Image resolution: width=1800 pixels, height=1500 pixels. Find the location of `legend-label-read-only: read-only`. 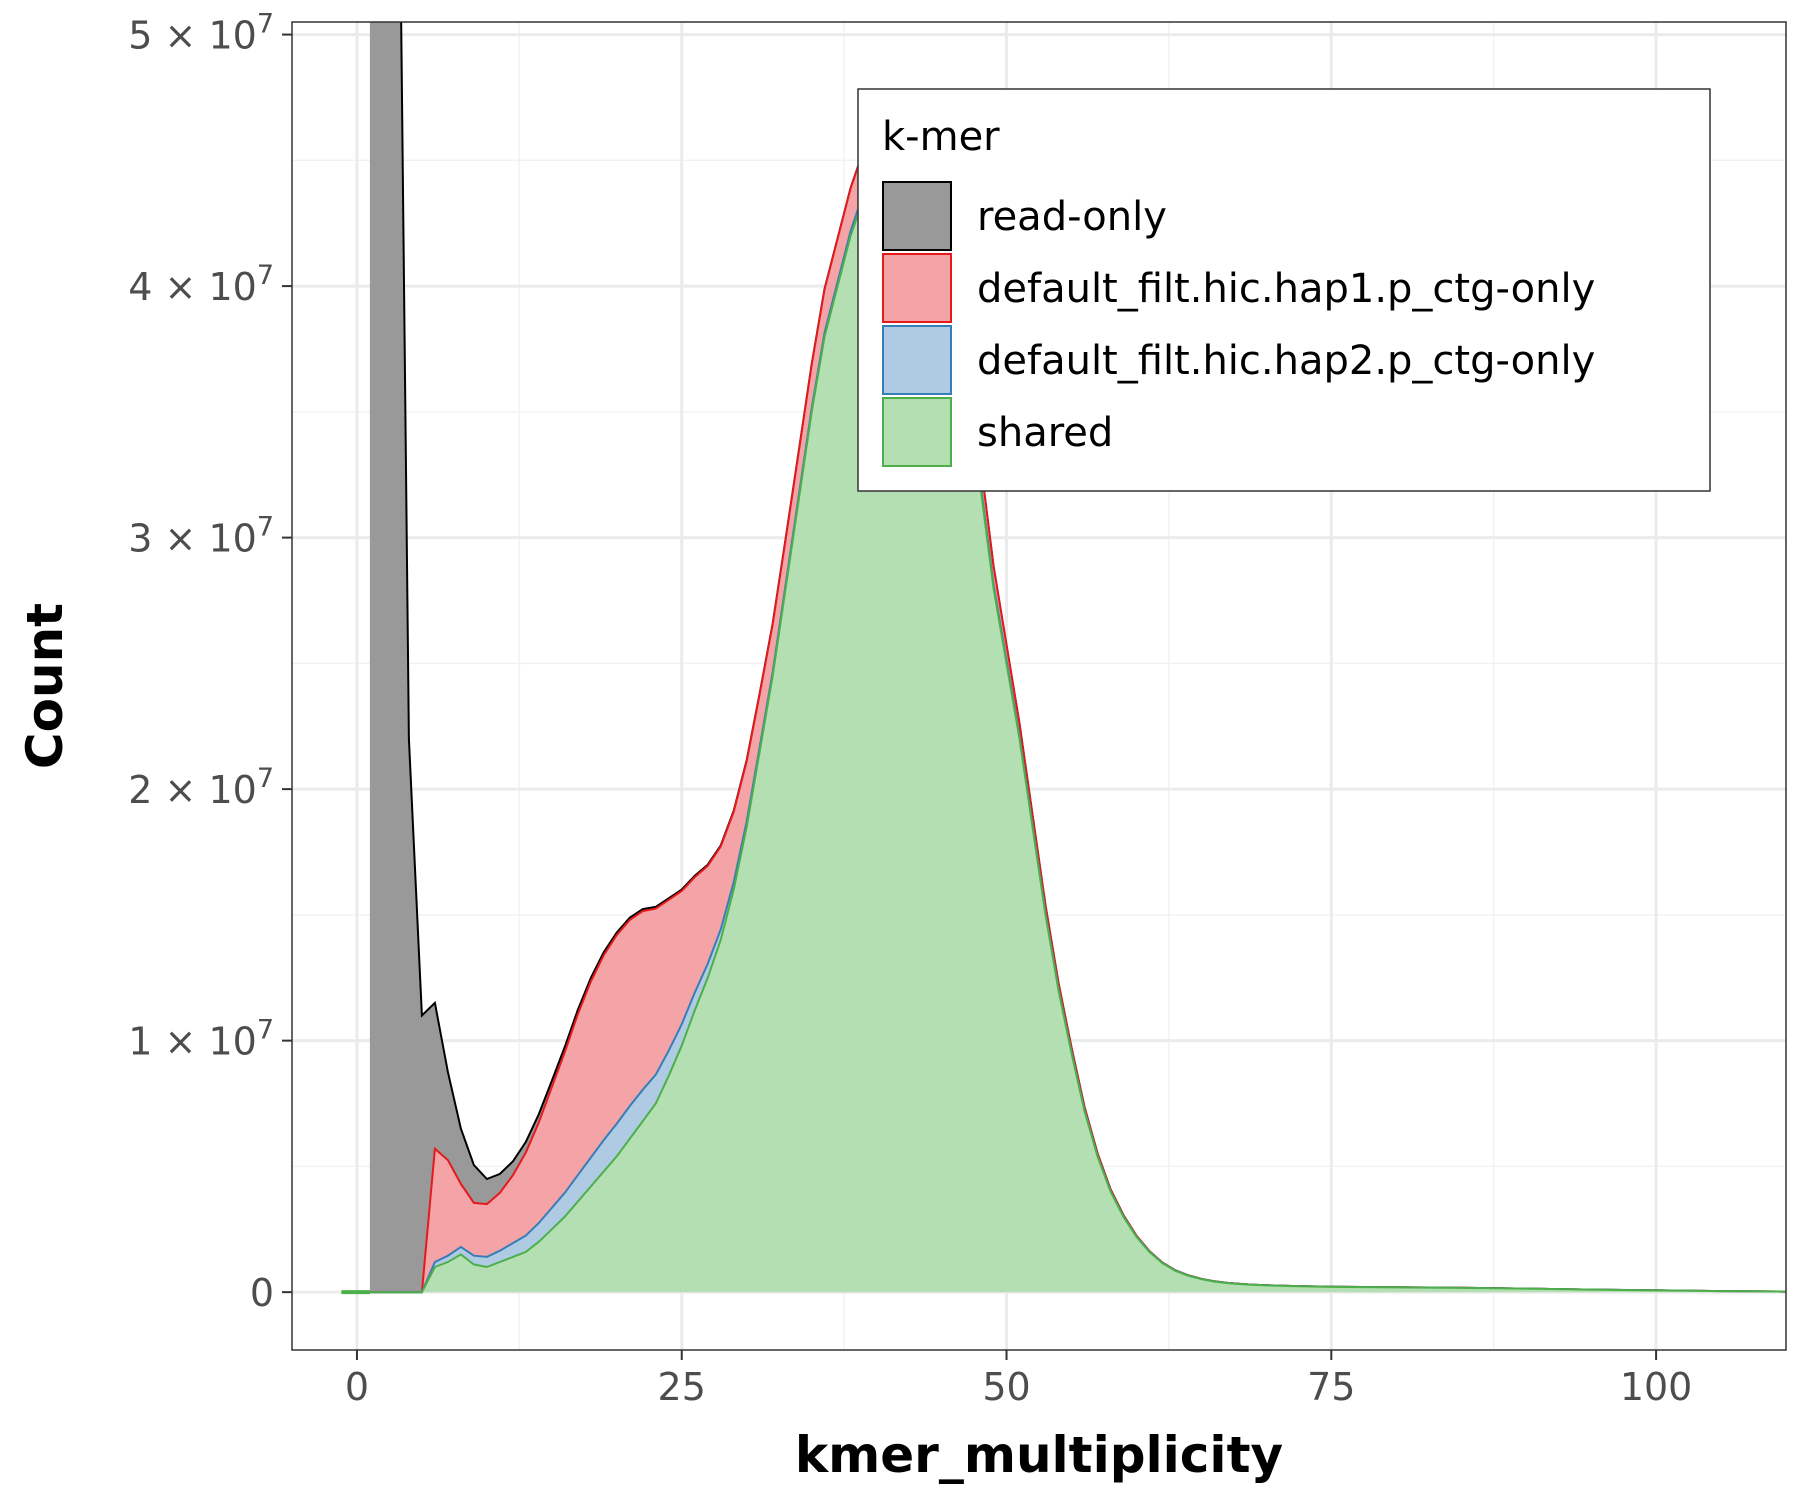

legend-label-read-only: read-only is located at coordinates (1072, 217).